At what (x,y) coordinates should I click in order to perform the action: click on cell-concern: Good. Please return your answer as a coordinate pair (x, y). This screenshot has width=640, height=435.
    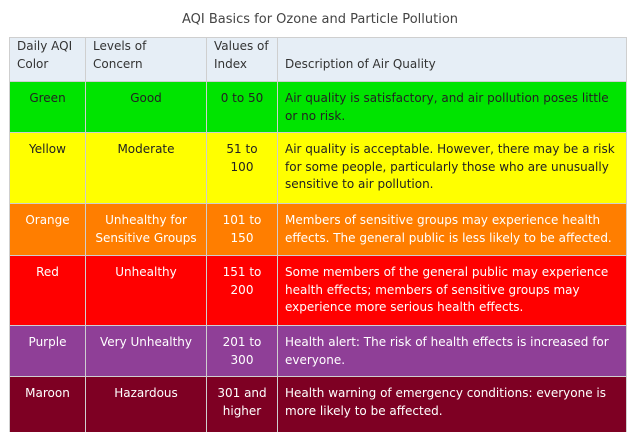
    Looking at the image, I should click on (146, 107).